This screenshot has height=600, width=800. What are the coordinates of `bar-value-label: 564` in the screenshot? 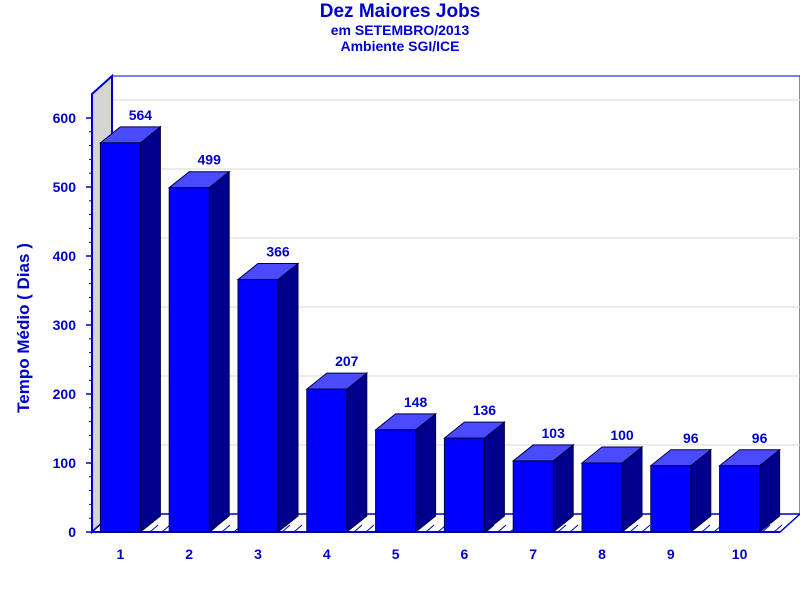 It's located at (141, 115).